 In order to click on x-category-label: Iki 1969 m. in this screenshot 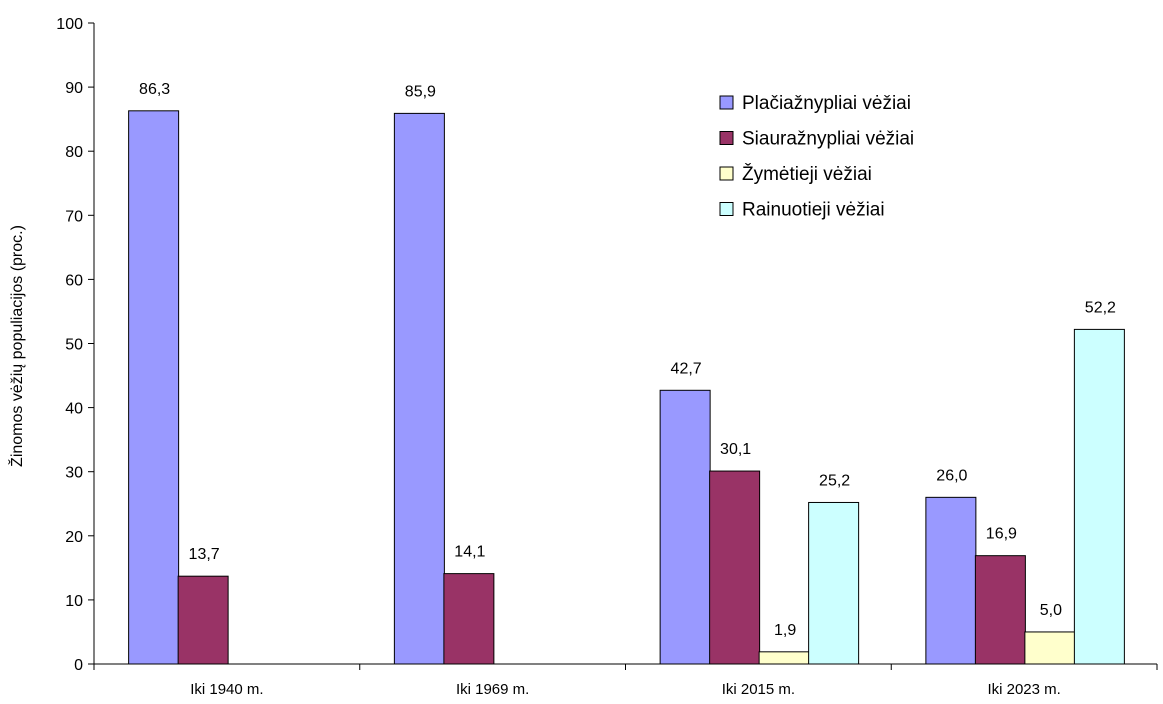, I will do `click(492, 689)`.